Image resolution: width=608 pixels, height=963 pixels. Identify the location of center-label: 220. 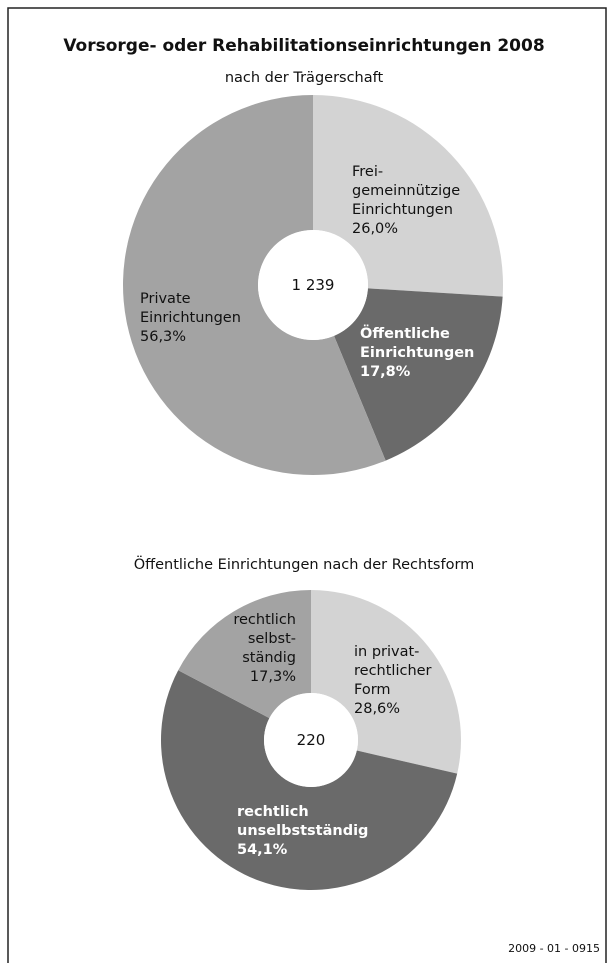
(311, 740).